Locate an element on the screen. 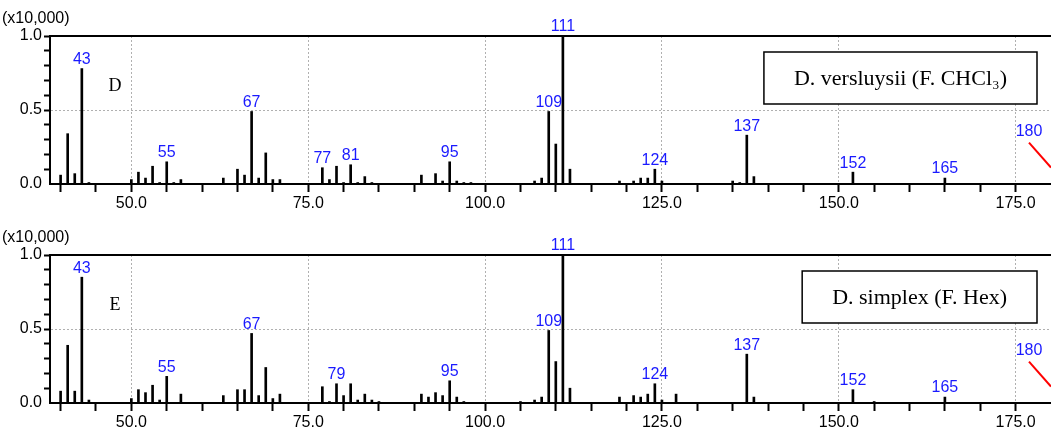 The height and width of the screenshot is (439, 1051). annotation: D is located at coordinates (115, 84).